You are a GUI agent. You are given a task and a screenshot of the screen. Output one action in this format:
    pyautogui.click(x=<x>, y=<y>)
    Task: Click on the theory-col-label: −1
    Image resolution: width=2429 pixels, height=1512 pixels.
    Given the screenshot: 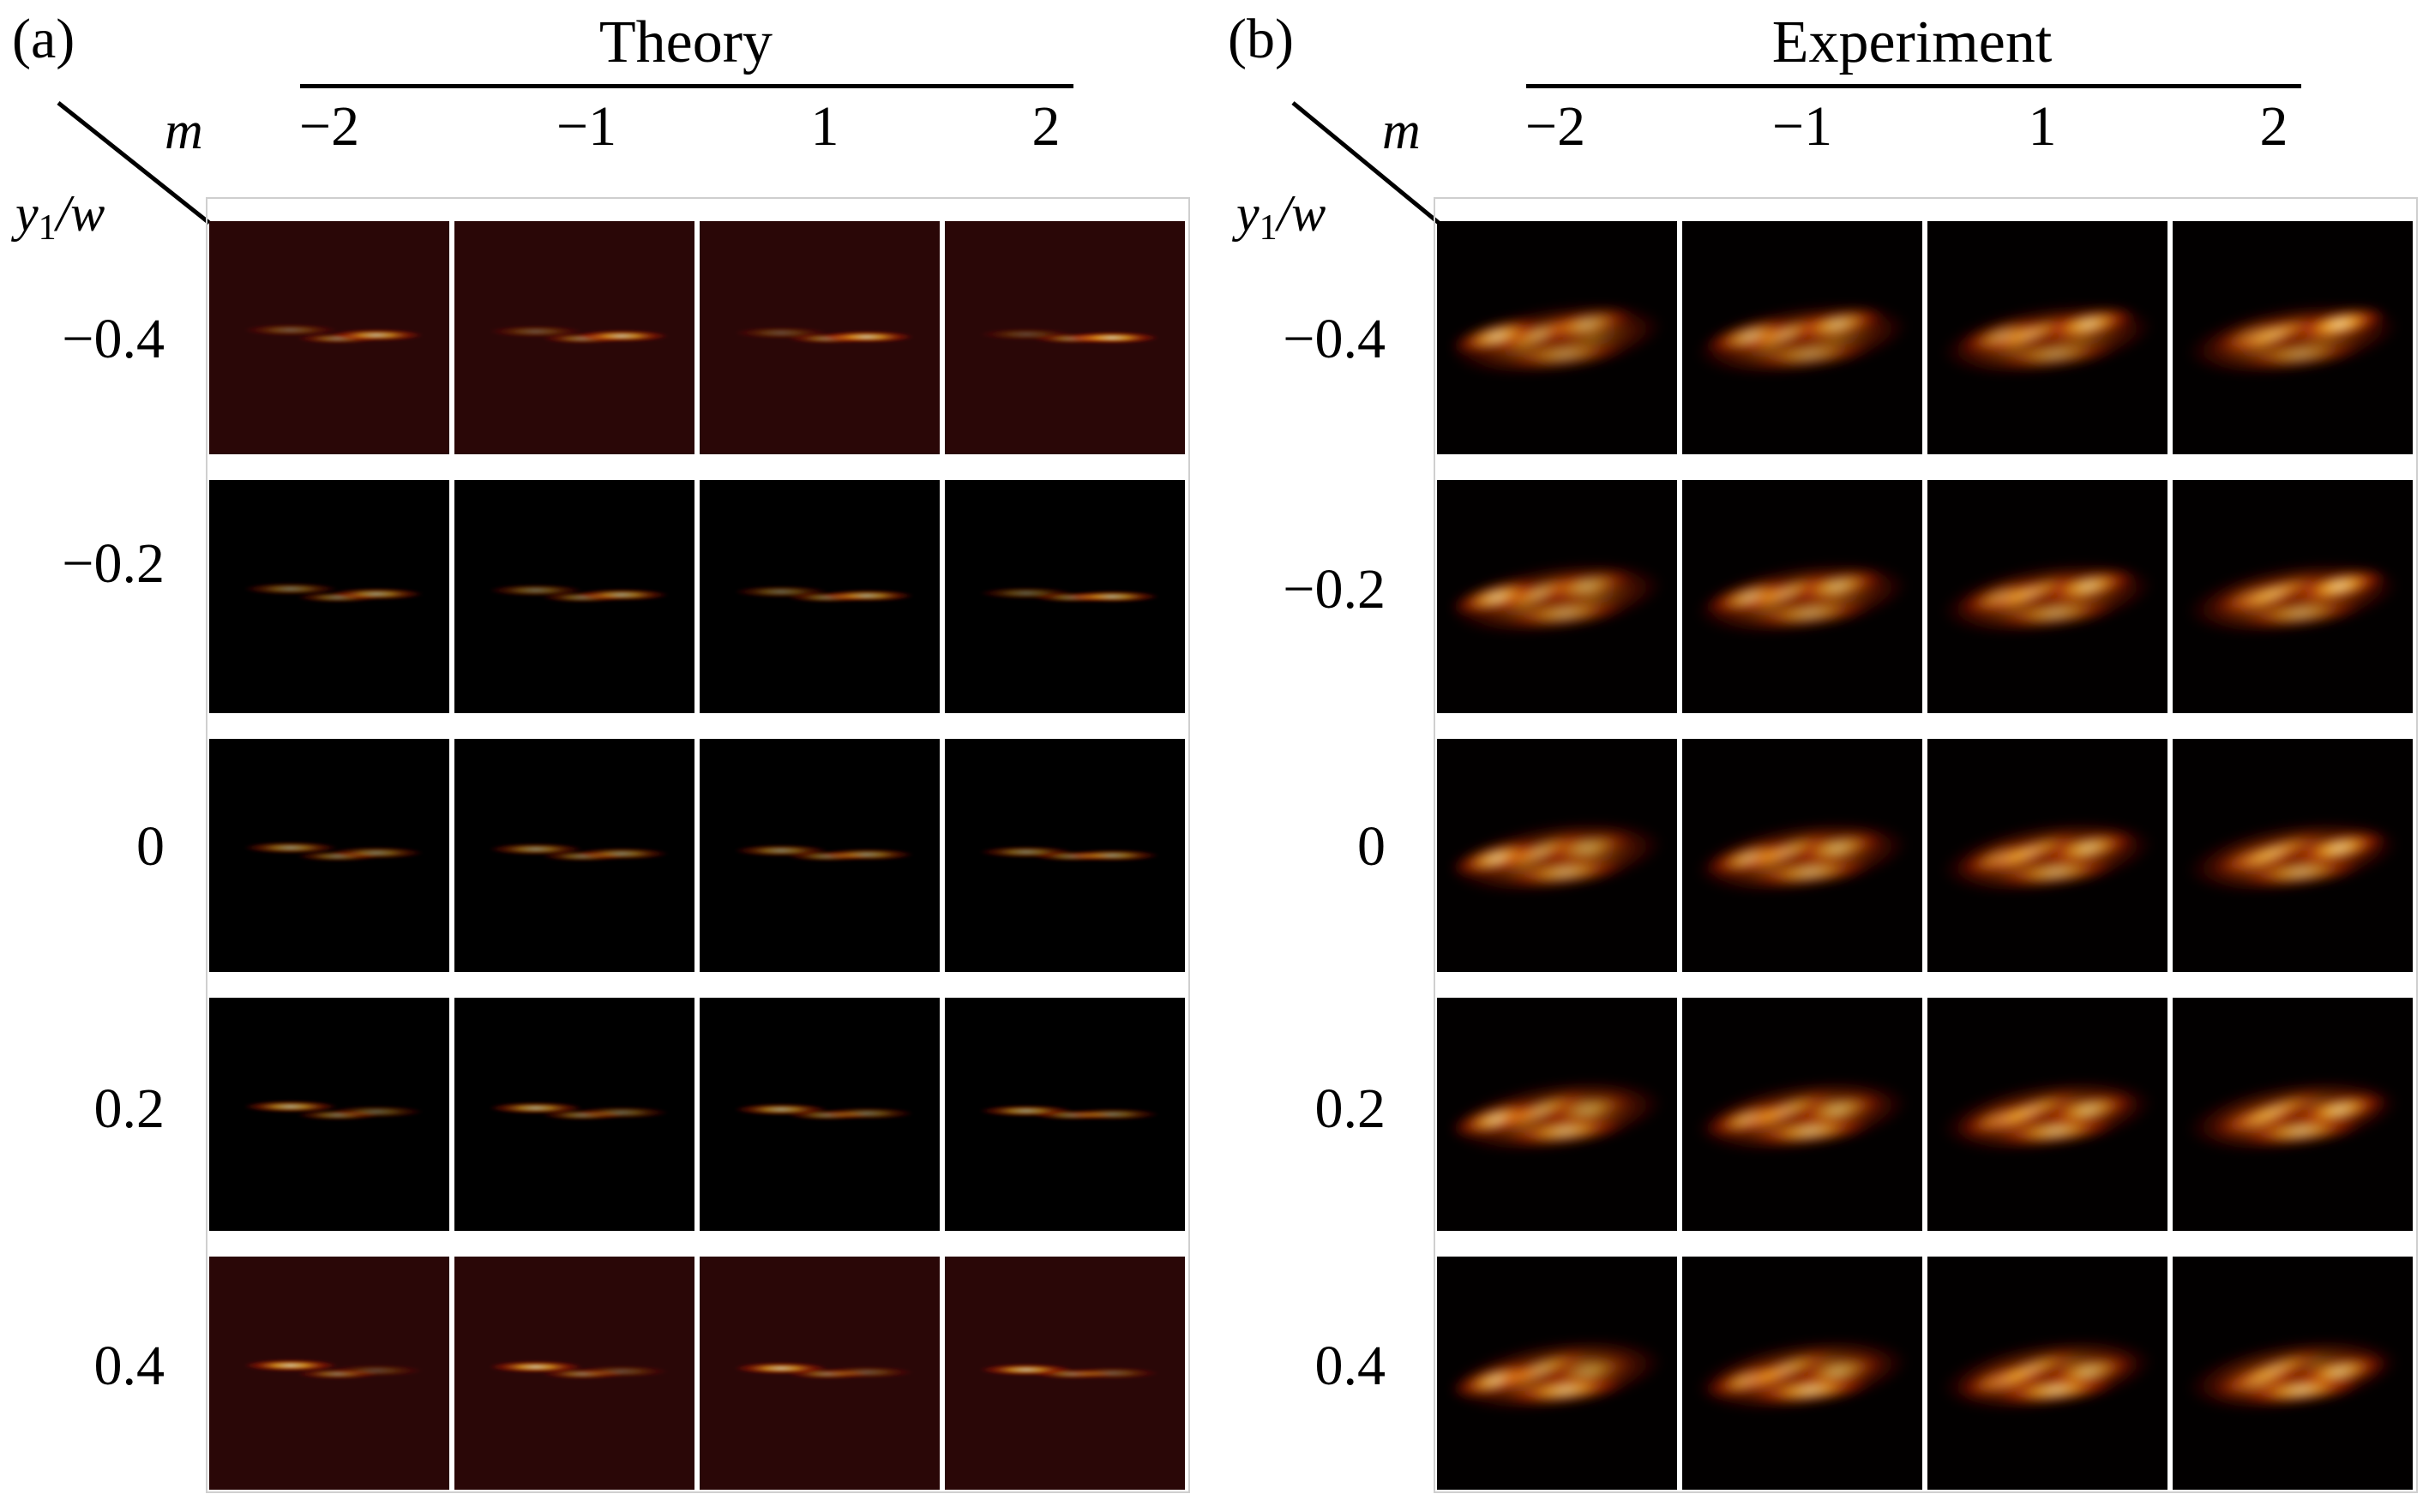 What is the action you would take?
    pyautogui.click(x=587, y=126)
    